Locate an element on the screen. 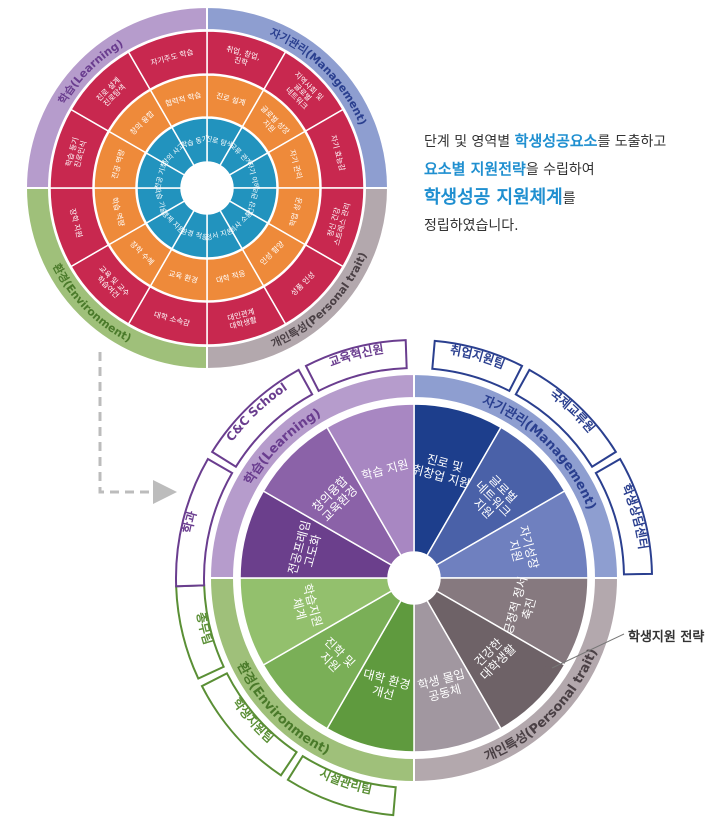 The height and width of the screenshot is (829, 726). bottom-wheel-hub is located at coordinates (414, 578).